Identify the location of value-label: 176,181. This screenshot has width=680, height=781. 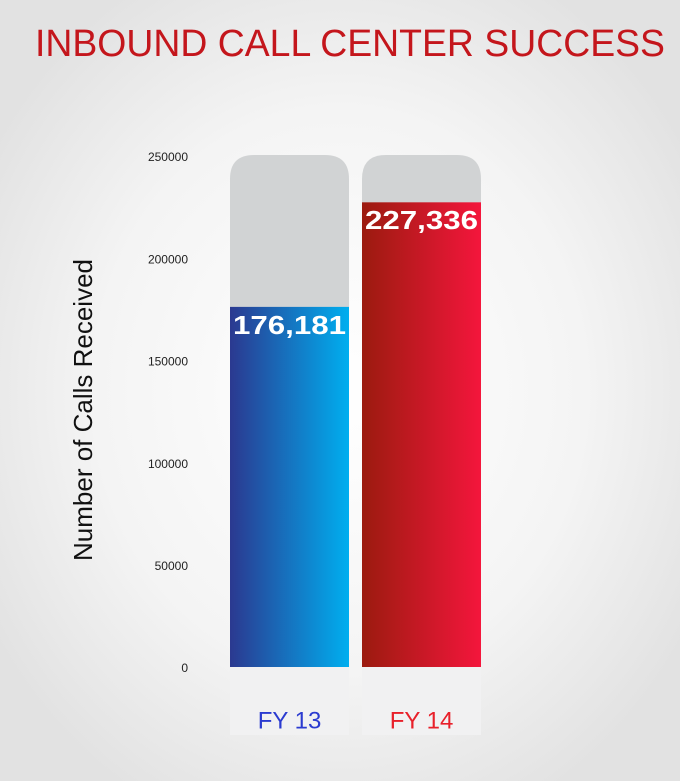
(289, 325).